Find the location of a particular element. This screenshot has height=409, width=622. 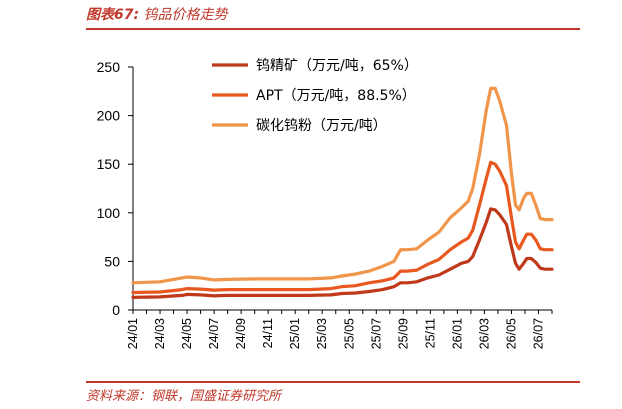

x-tick-label: 26/01 is located at coordinates (457, 333).